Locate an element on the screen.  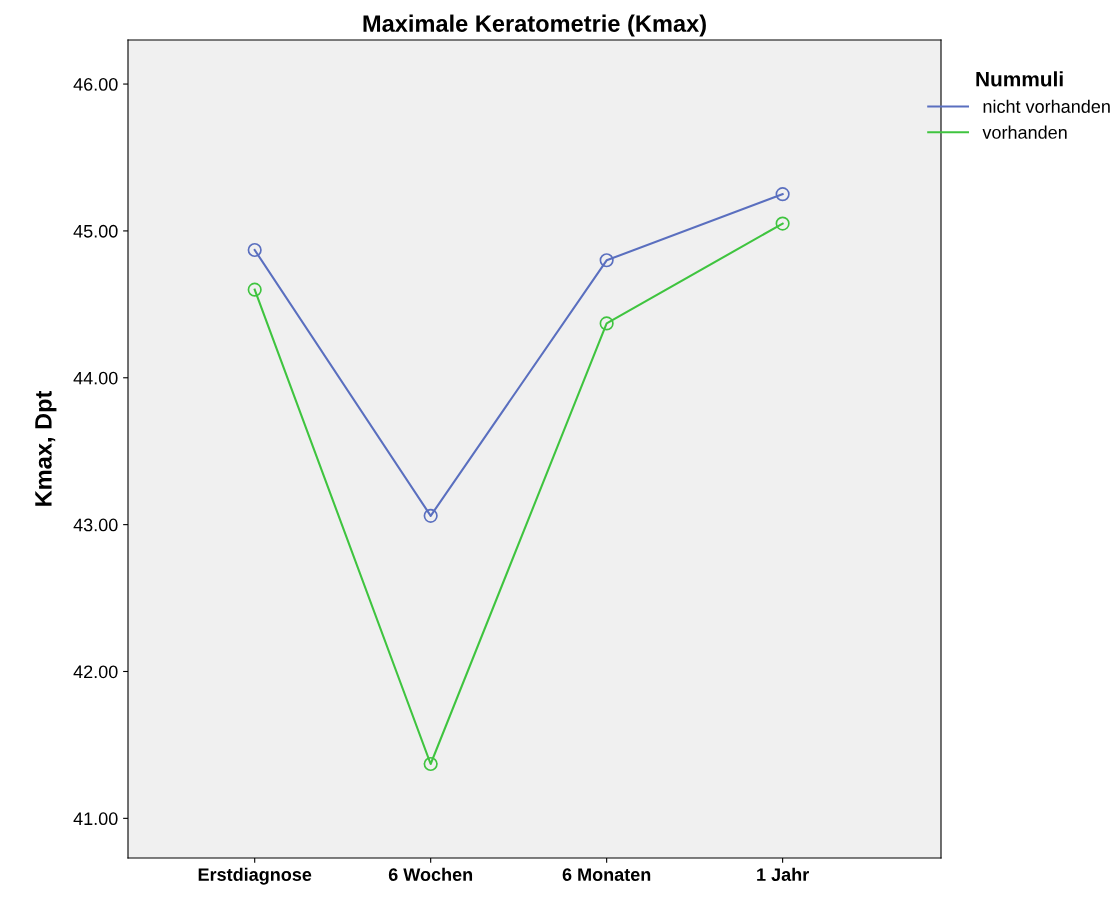
chart-title: Maximale Keratometrie (Kmax) is located at coordinates (534, 25).